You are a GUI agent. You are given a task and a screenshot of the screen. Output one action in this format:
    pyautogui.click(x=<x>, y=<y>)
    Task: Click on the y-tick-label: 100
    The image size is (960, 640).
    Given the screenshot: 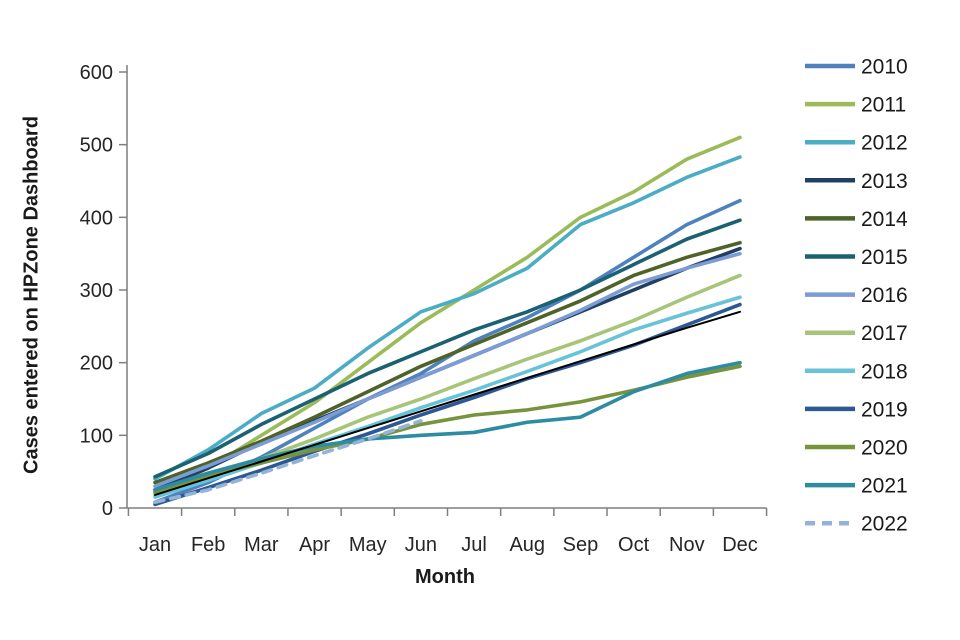 What is the action you would take?
    pyautogui.click(x=96, y=436)
    